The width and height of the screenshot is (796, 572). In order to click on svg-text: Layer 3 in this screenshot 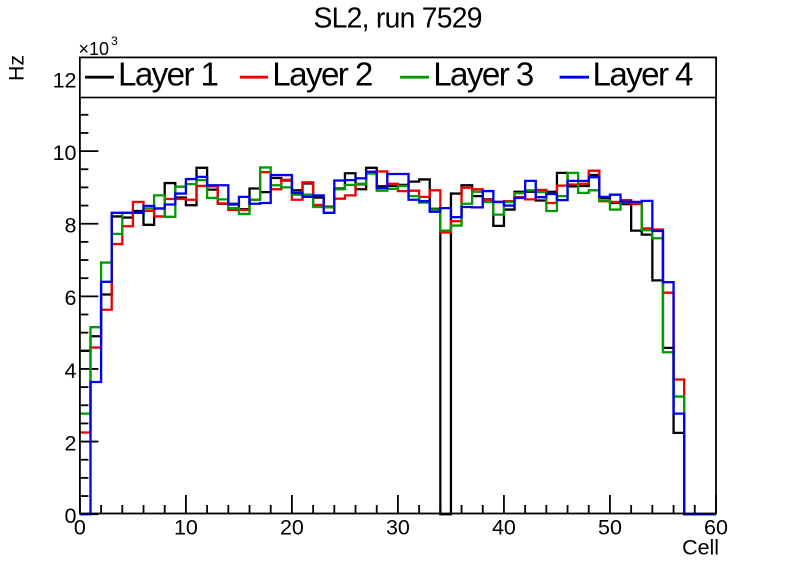, I will do `click(483, 74)`.